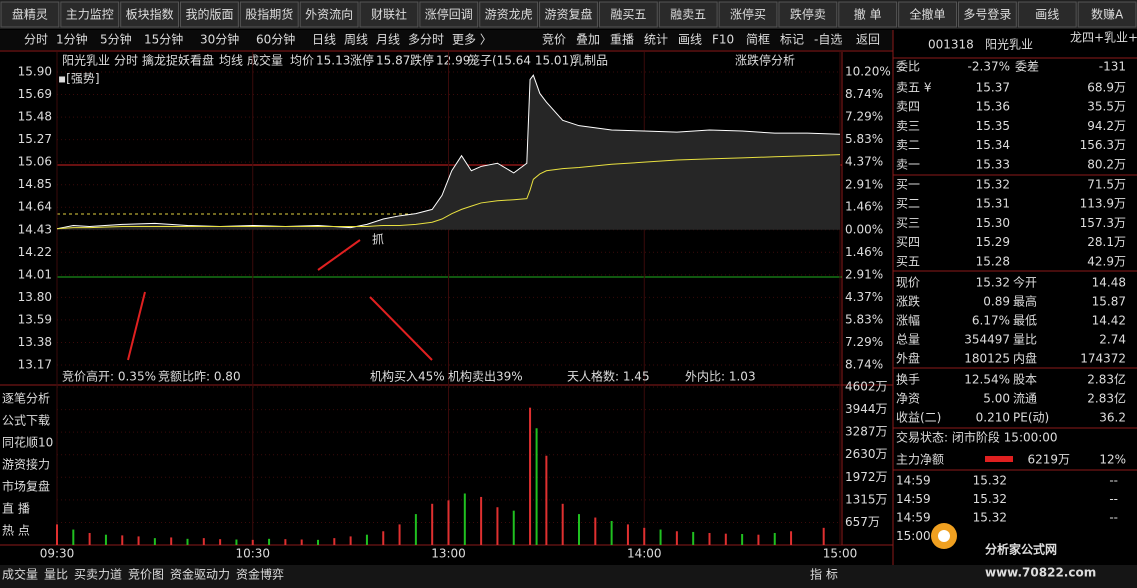 The height and width of the screenshot is (588, 1137). I want to click on toolbar-label: 股指期货, so click(269, 14).